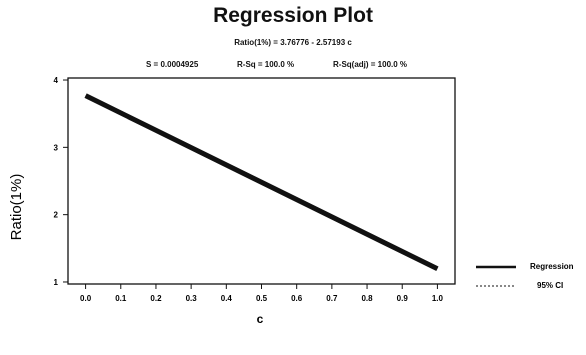 This screenshot has height=355, width=586. I want to click on x-tick-label: 0.0, so click(86, 298).